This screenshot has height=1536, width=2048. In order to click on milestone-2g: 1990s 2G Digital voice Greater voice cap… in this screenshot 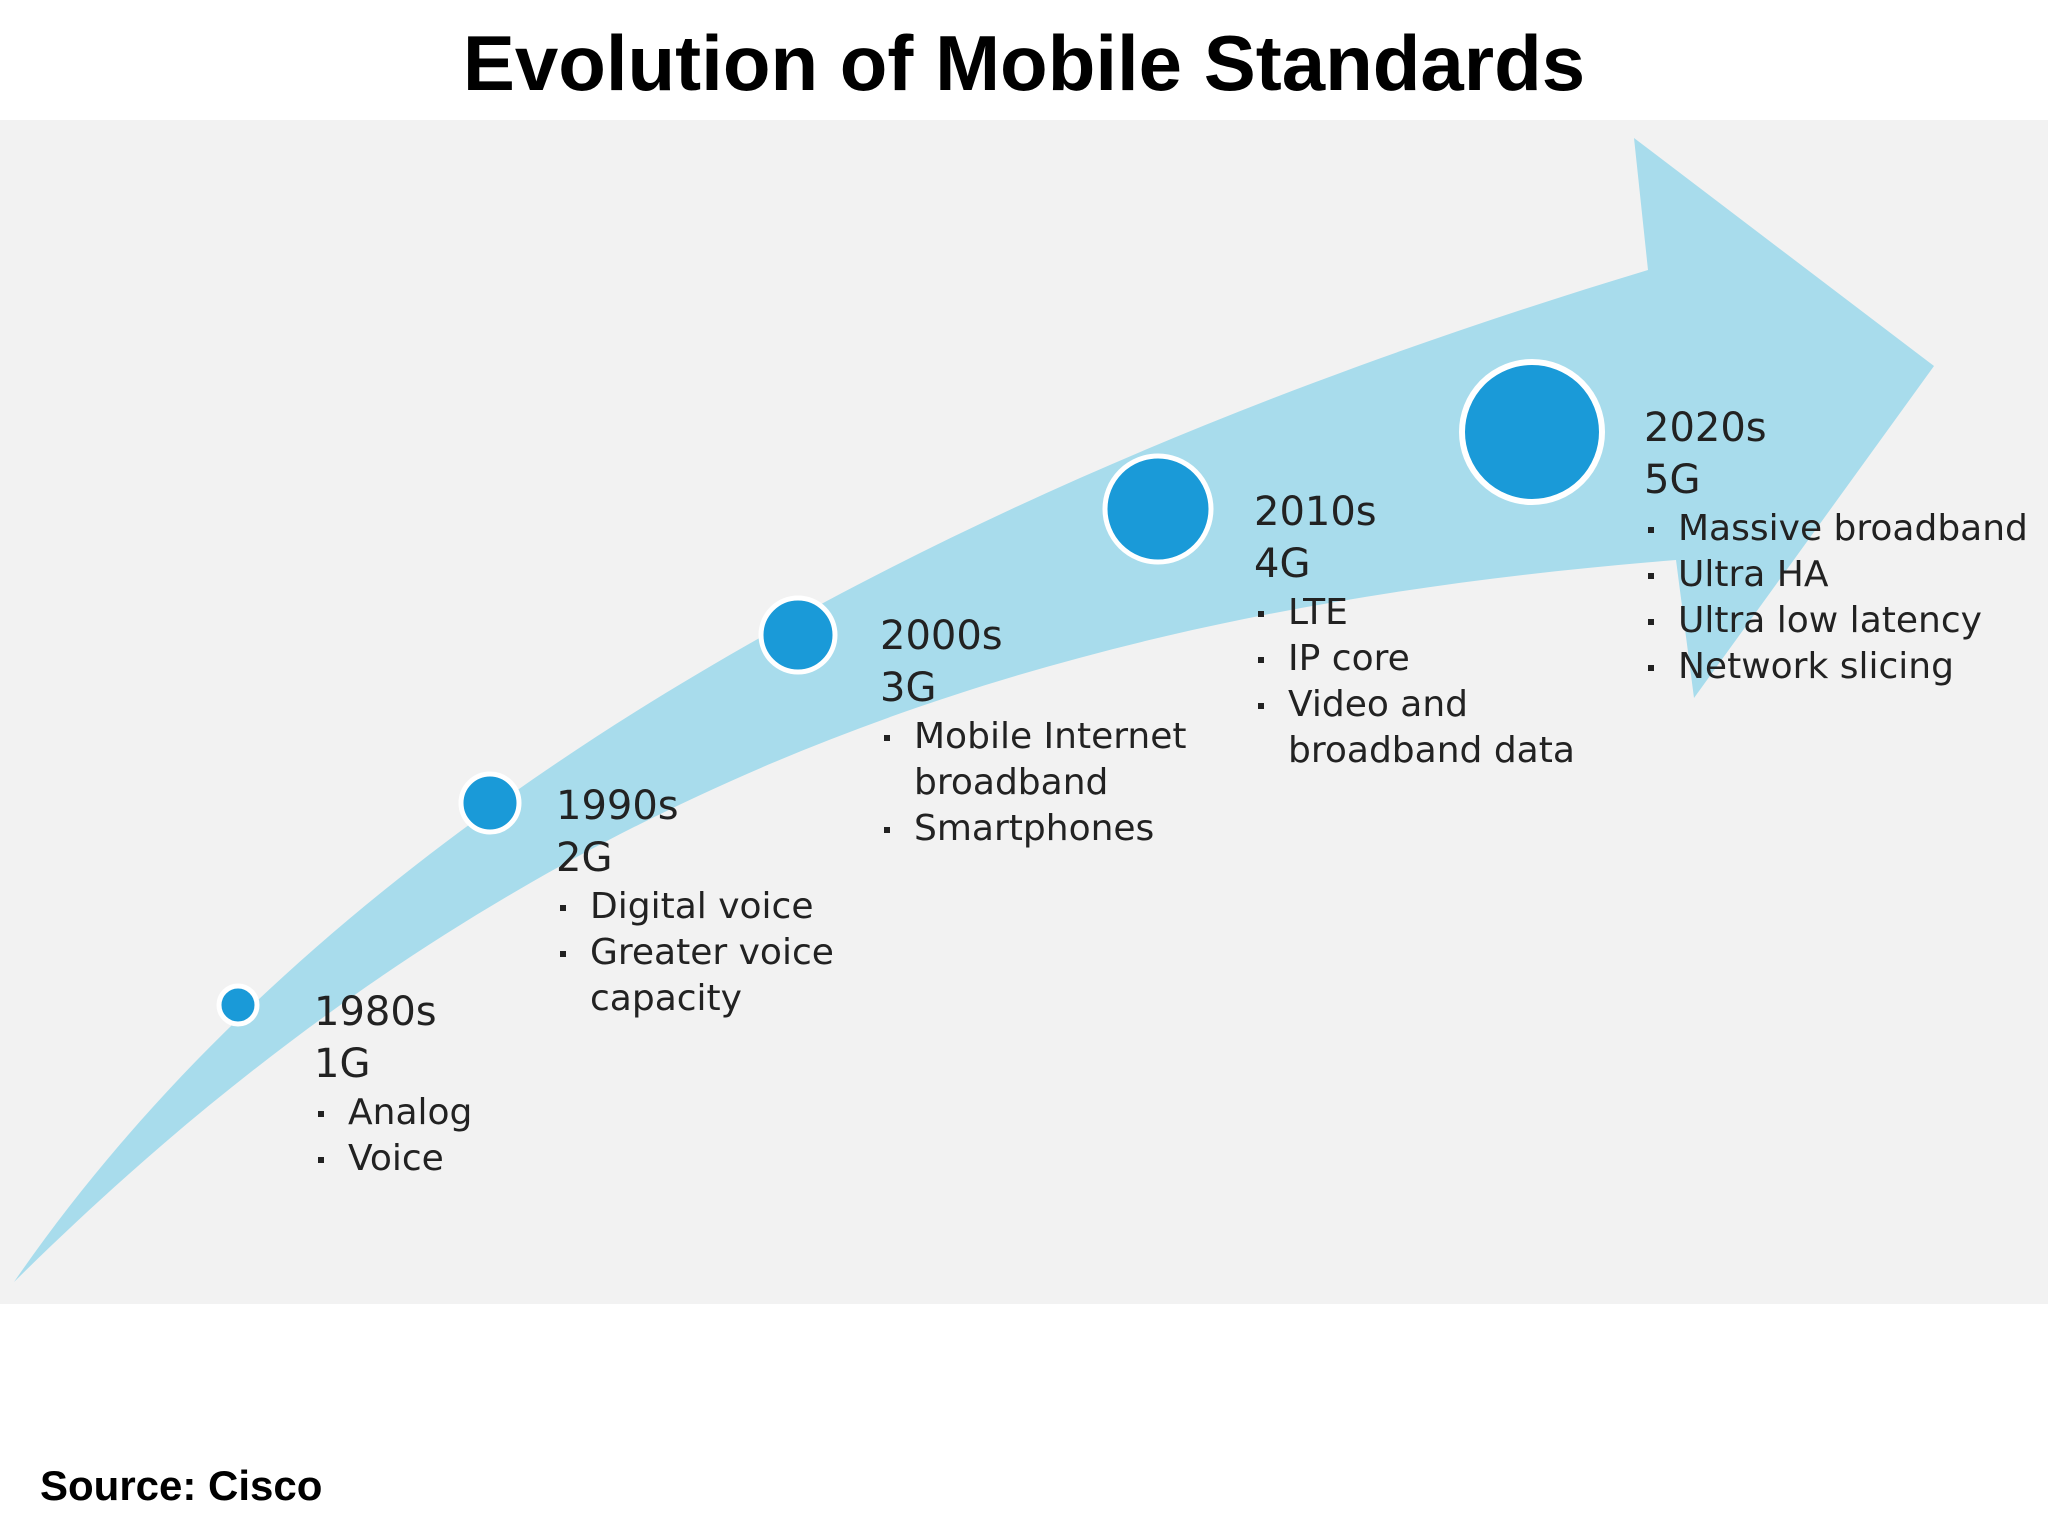, I will do `click(721, 901)`.